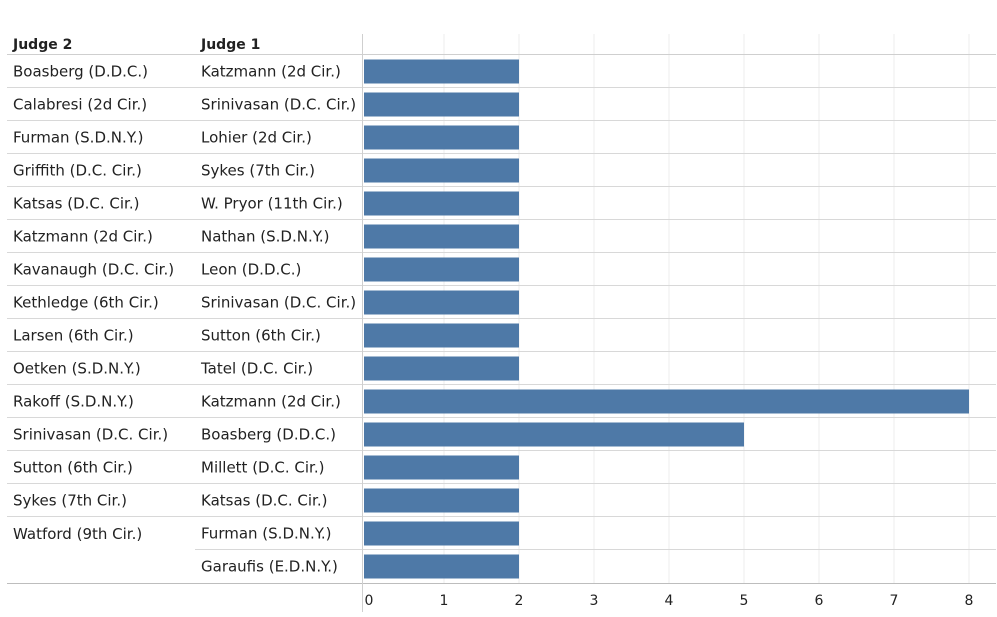 The width and height of the screenshot is (997, 617). Describe the element at coordinates (261, 336) in the screenshot. I see `judge1-label: Sutton (6th Cir.)` at that location.